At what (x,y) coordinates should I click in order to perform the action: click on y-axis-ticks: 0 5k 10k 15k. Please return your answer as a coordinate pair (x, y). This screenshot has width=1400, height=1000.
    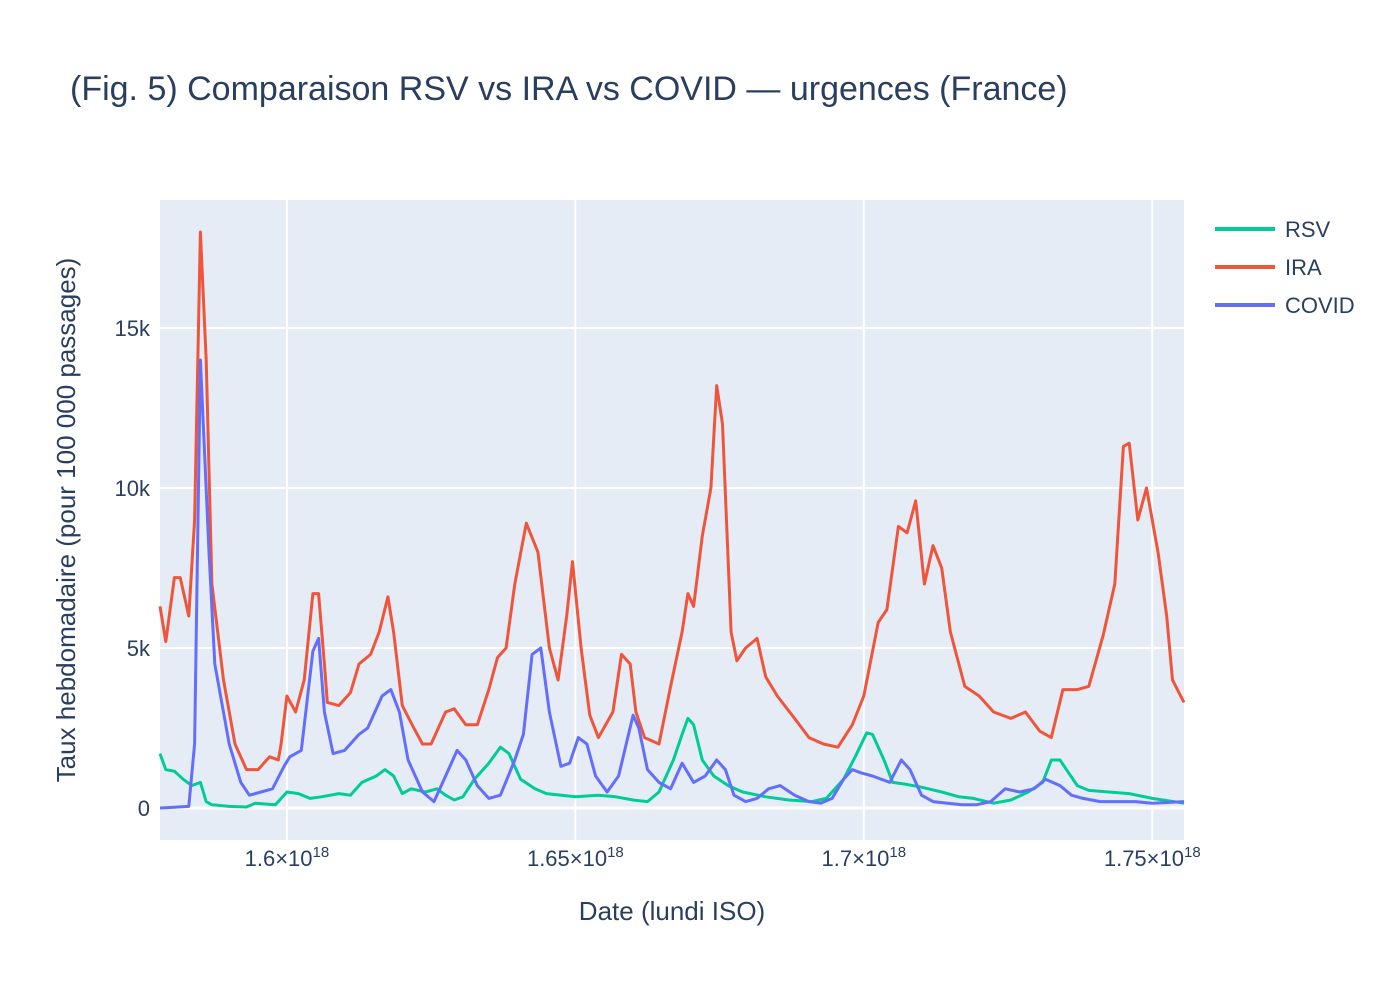
    Looking at the image, I should click on (133, 568).